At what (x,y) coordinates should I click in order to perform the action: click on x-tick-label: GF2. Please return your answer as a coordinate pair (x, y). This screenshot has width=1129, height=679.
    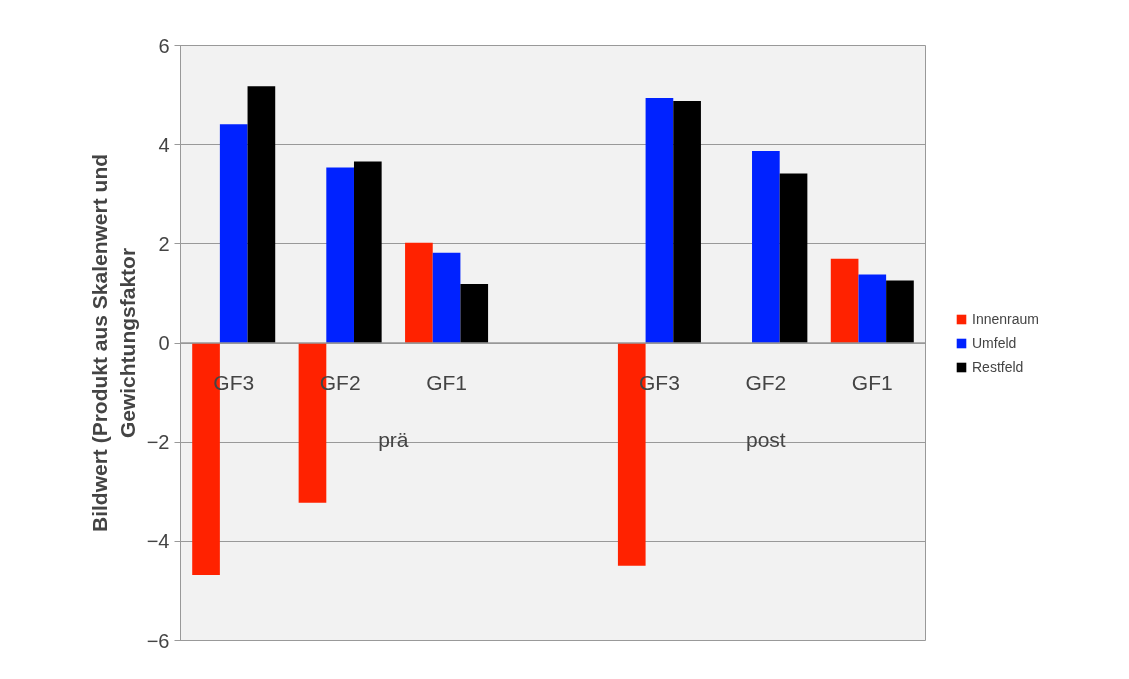
    Looking at the image, I should click on (766, 382).